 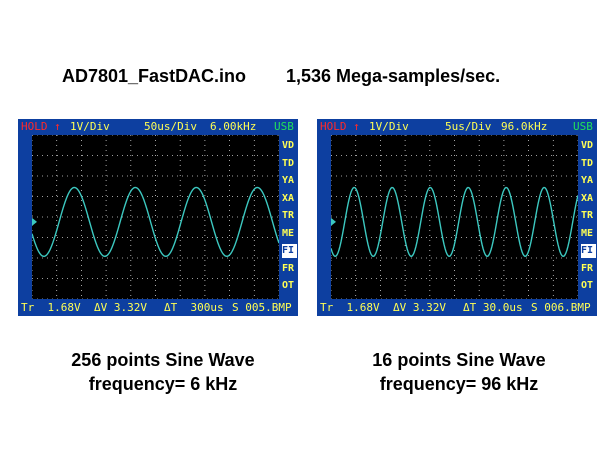 What do you see at coordinates (459, 360) in the screenshot?
I see `caption-points: 16 points Sine Wave` at bounding box center [459, 360].